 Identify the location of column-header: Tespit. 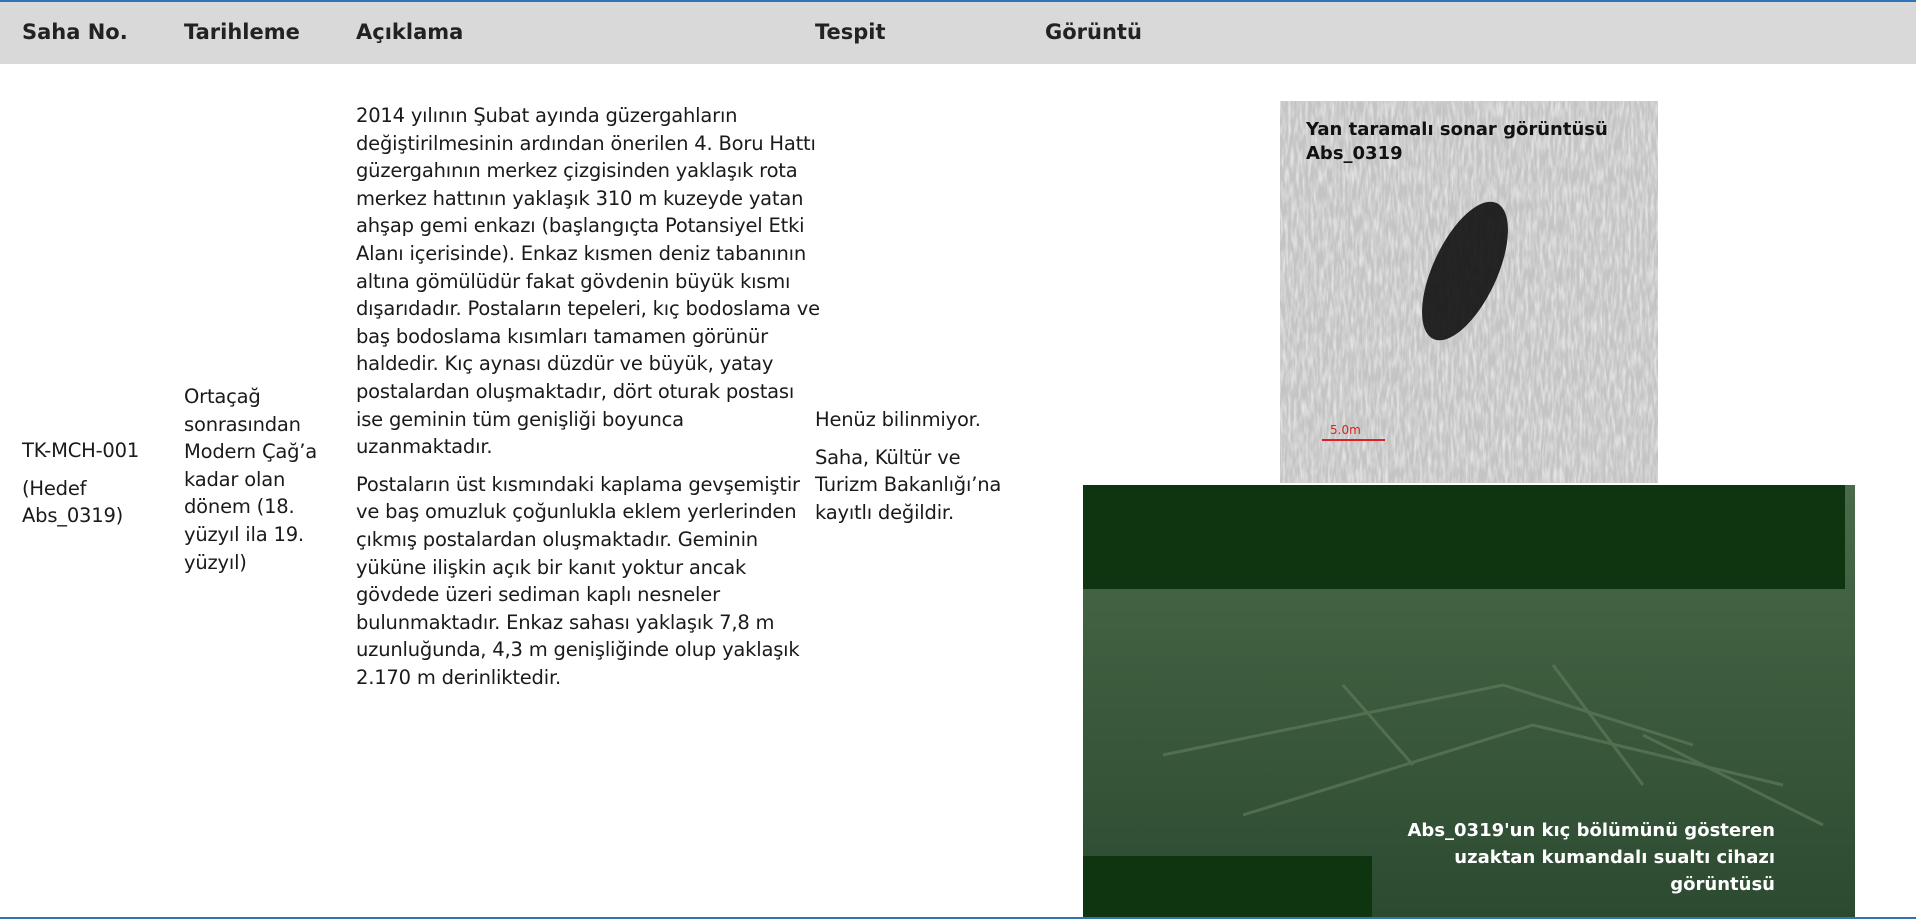
(850, 32).